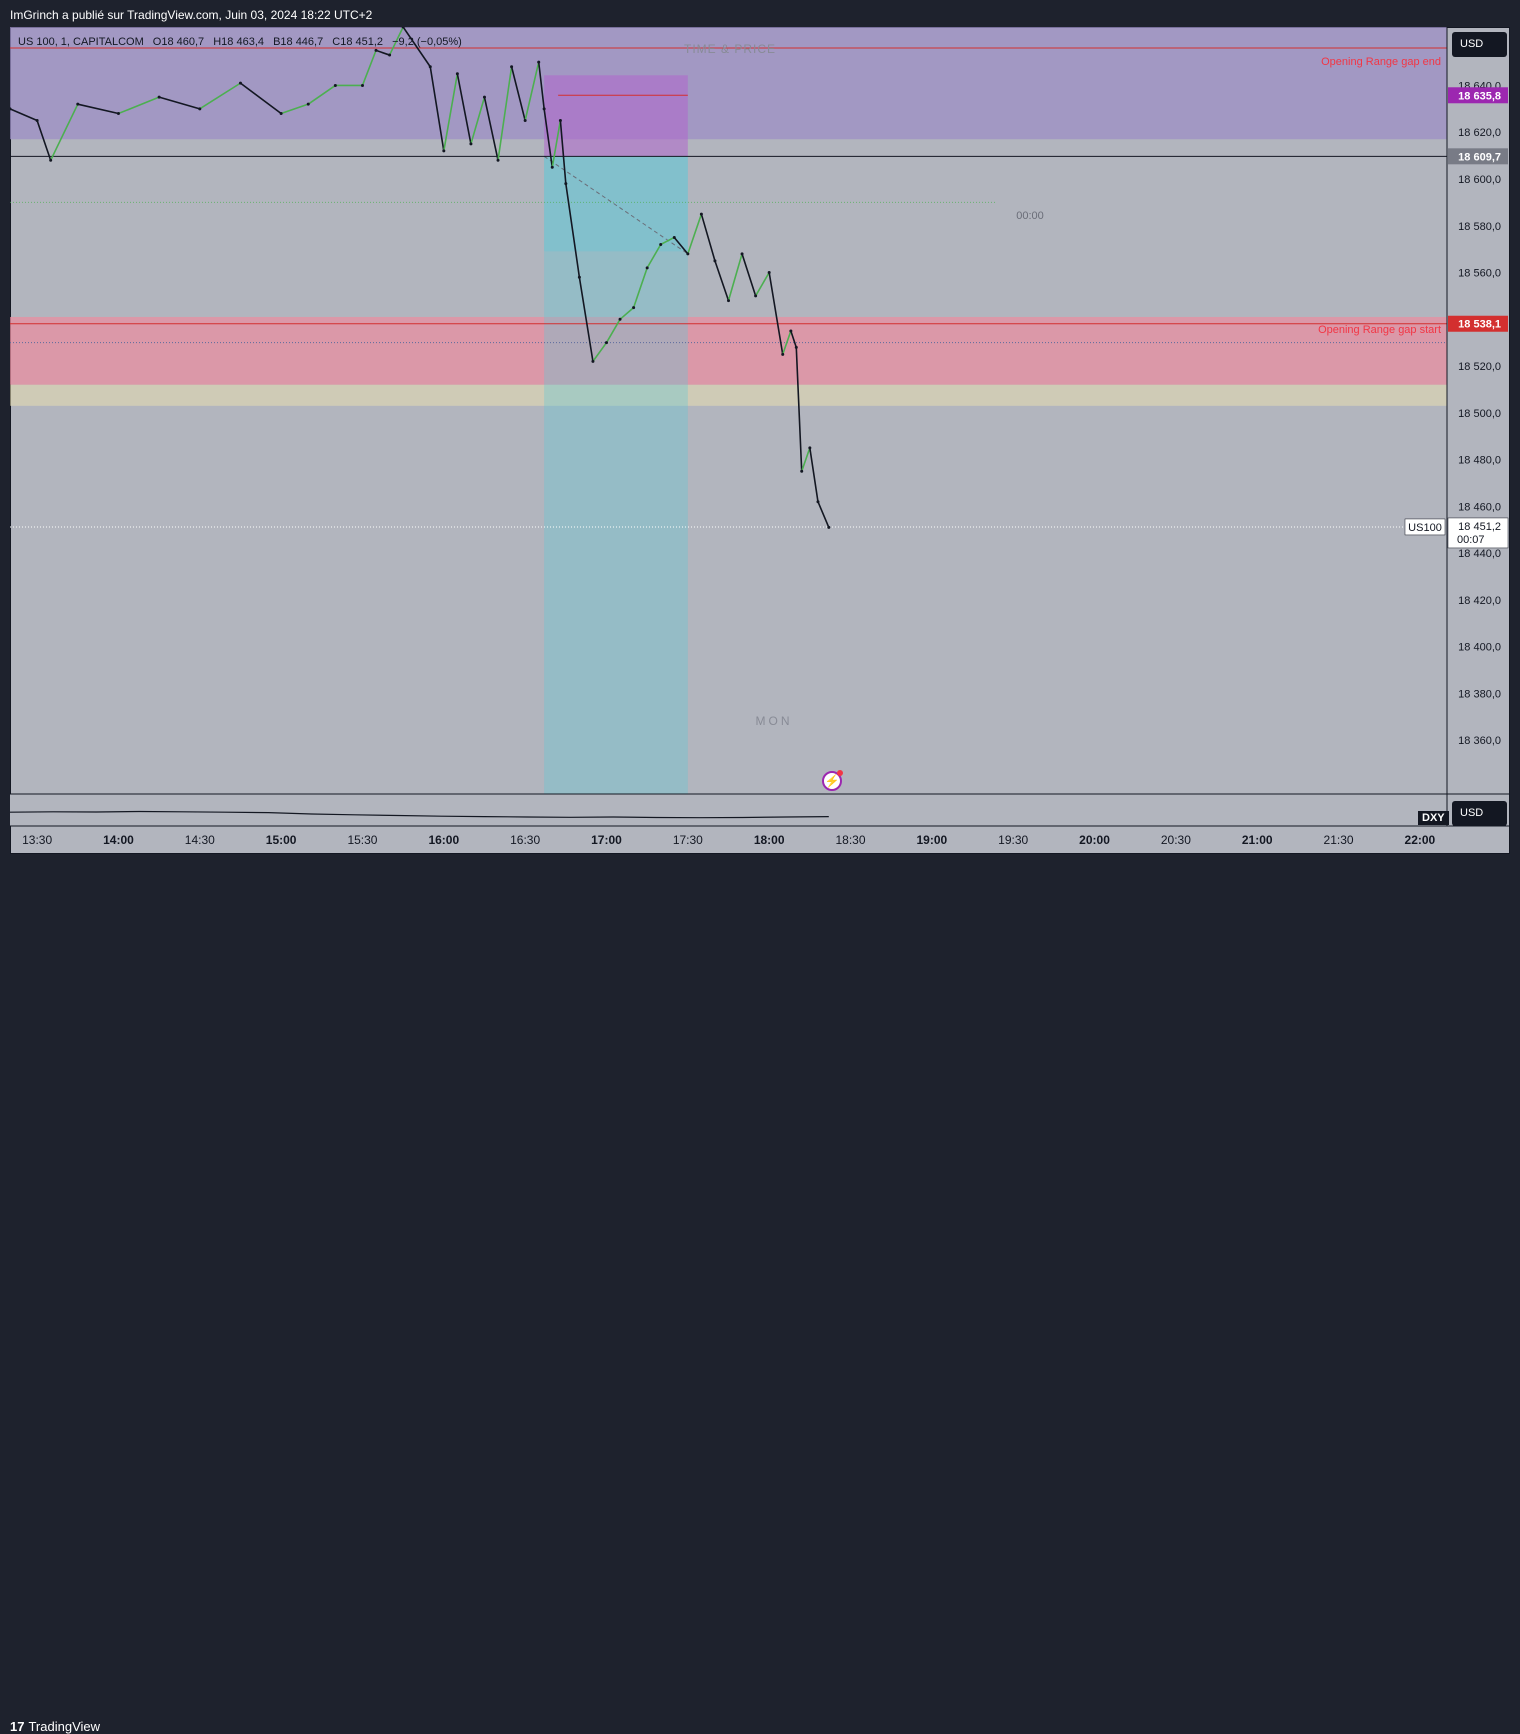 The height and width of the screenshot is (1734, 1520). I want to click on tradingview-logo: 17 TradingView, so click(55, 1726).